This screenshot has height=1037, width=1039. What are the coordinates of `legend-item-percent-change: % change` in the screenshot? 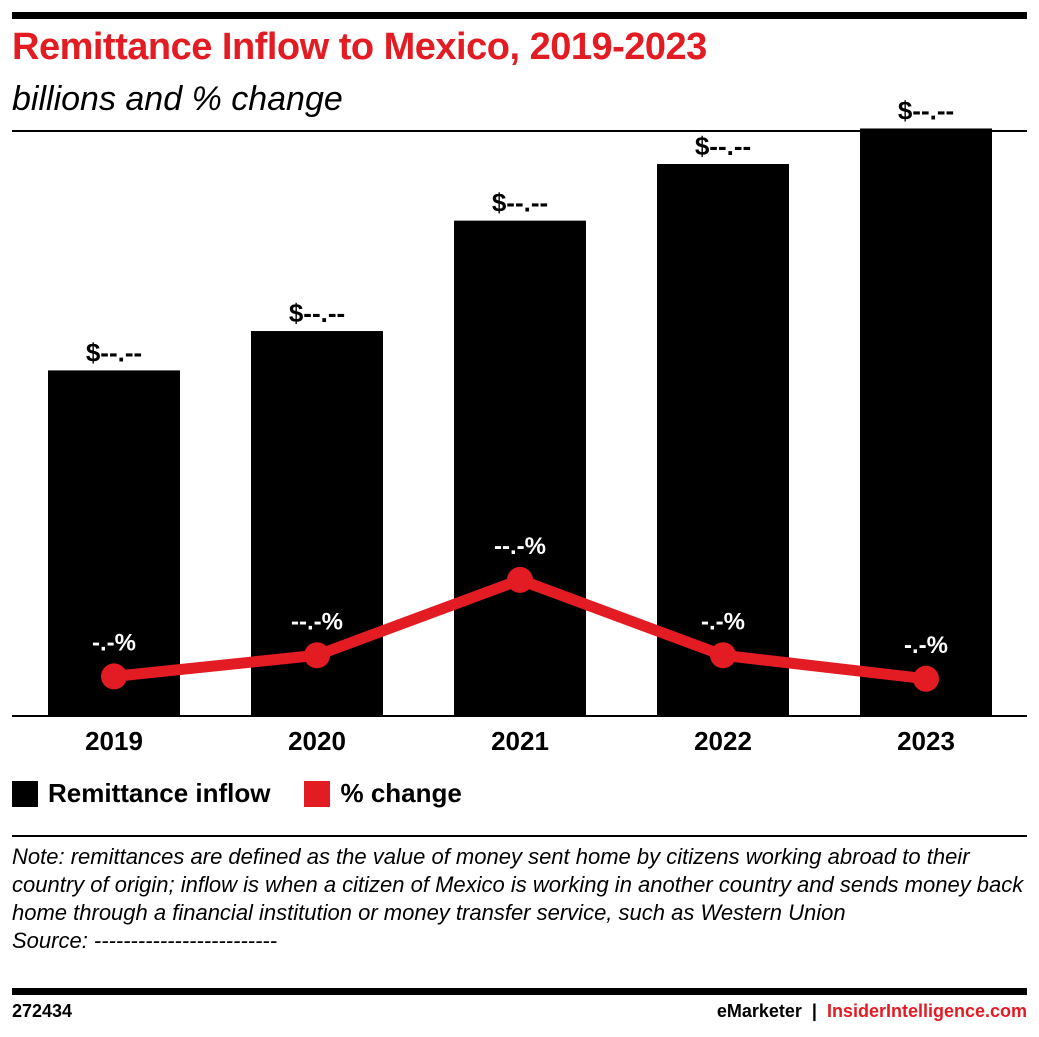 It's located at (383, 793).